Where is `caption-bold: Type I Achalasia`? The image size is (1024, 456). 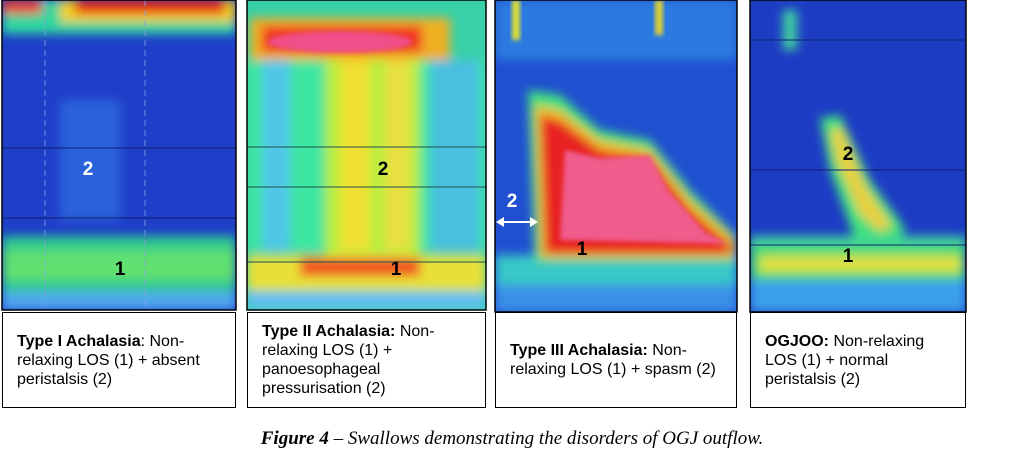 caption-bold: Type I Achalasia is located at coordinates (79, 341).